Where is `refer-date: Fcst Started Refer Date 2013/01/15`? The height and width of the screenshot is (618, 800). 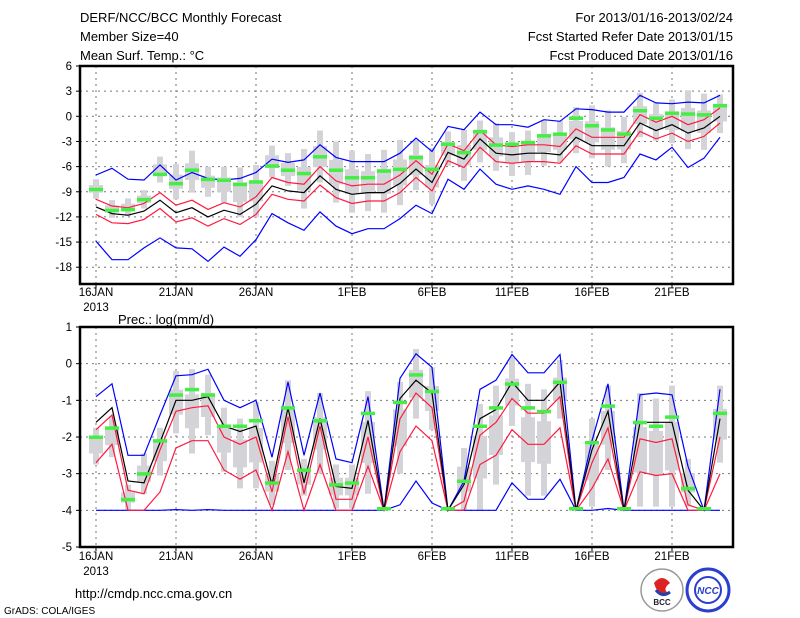 refer-date: Fcst Started Refer Date 2013/01/15 is located at coordinates (630, 36).